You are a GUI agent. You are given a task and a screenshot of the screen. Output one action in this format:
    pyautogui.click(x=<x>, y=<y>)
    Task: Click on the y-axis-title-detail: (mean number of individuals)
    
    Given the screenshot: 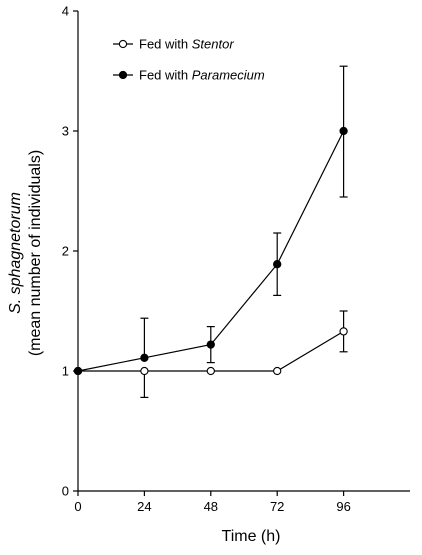 What is the action you would take?
    pyautogui.click(x=35, y=253)
    